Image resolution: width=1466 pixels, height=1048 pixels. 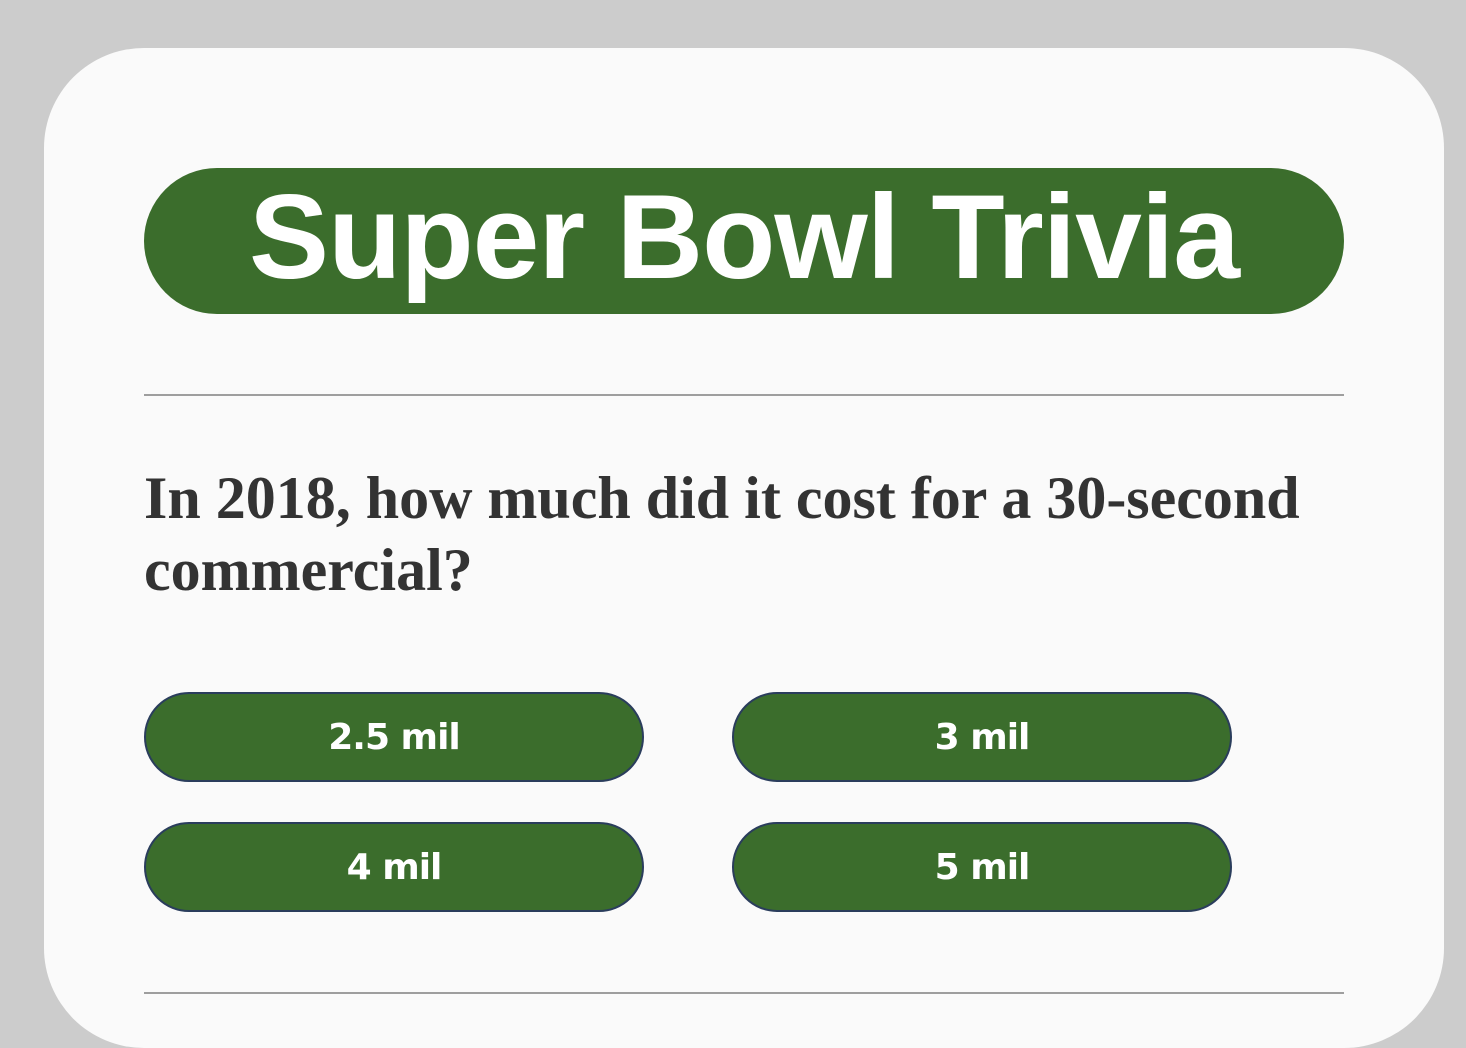 What do you see at coordinates (744, 993) in the screenshot?
I see `bottom-divider` at bounding box center [744, 993].